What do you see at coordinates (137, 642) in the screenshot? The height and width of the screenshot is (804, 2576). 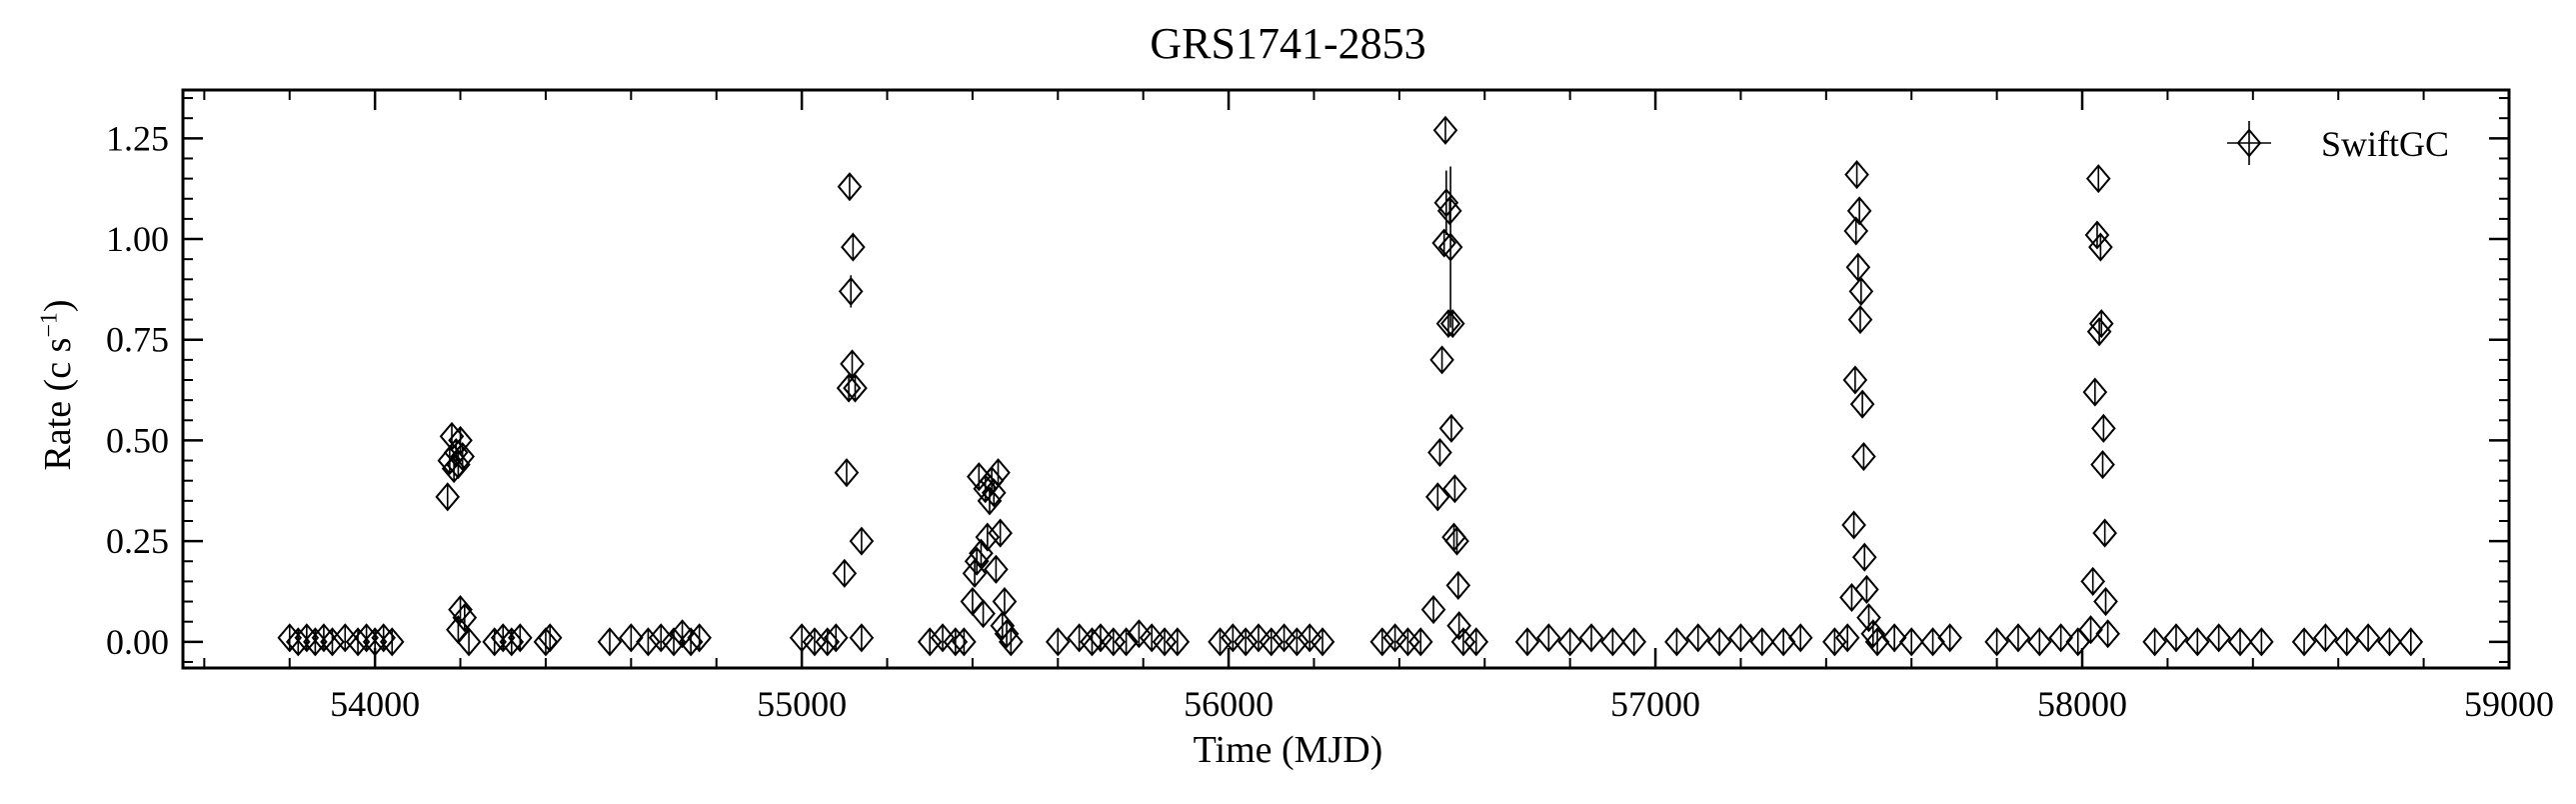 I see `y-tick-label: 0.00` at bounding box center [137, 642].